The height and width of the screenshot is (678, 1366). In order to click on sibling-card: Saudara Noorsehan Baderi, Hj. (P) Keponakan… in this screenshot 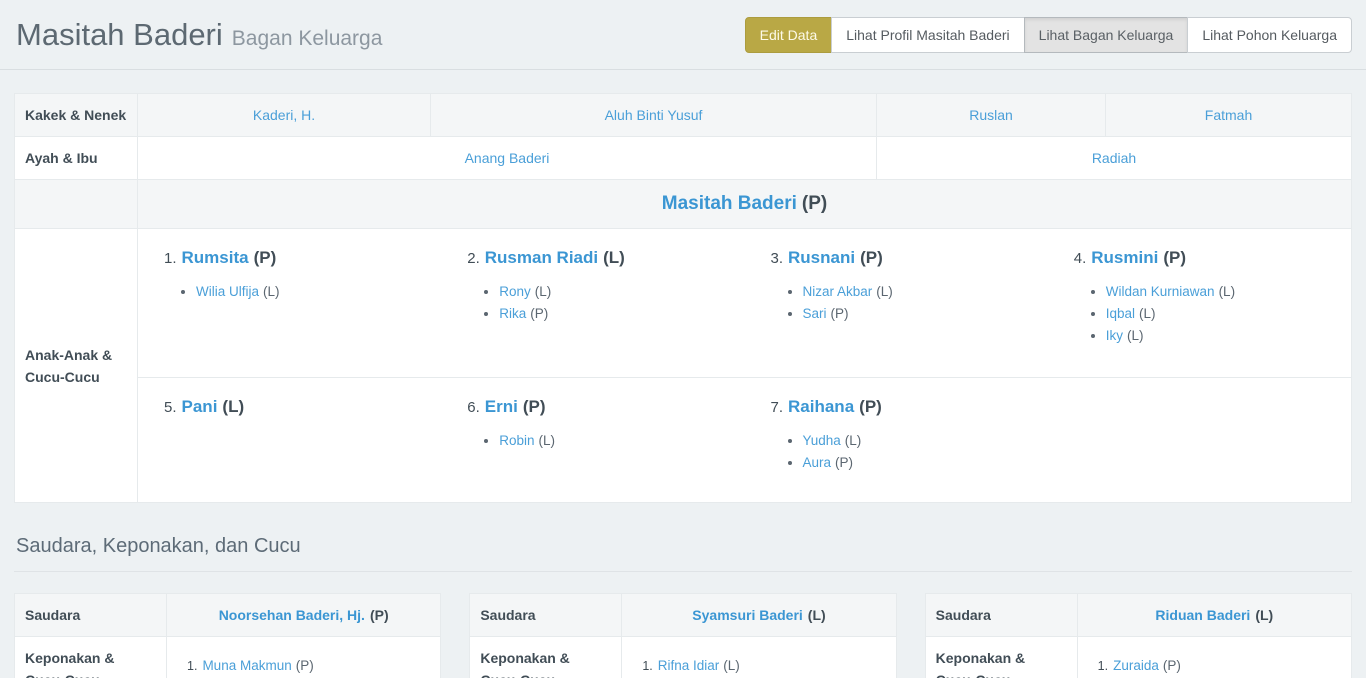, I will do `click(228, 635)`.